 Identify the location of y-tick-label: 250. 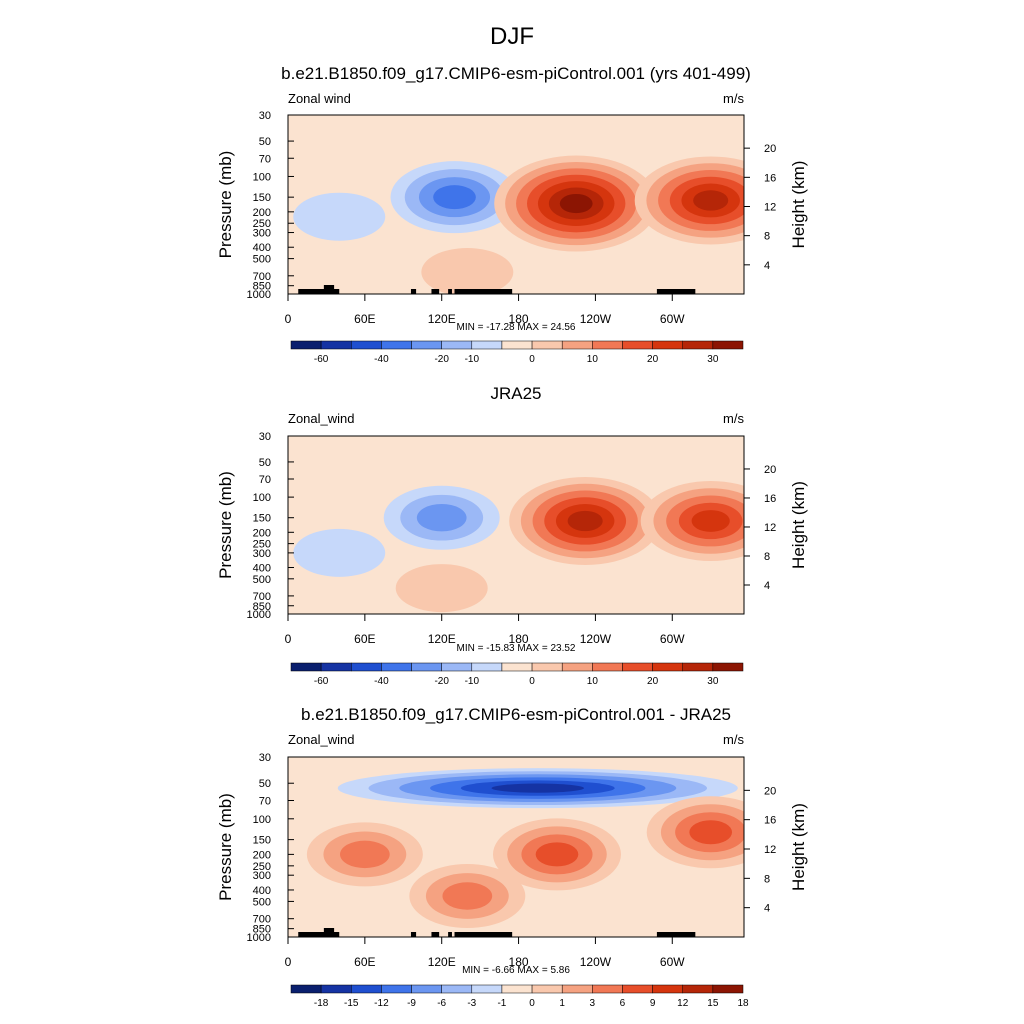
(262, 867).